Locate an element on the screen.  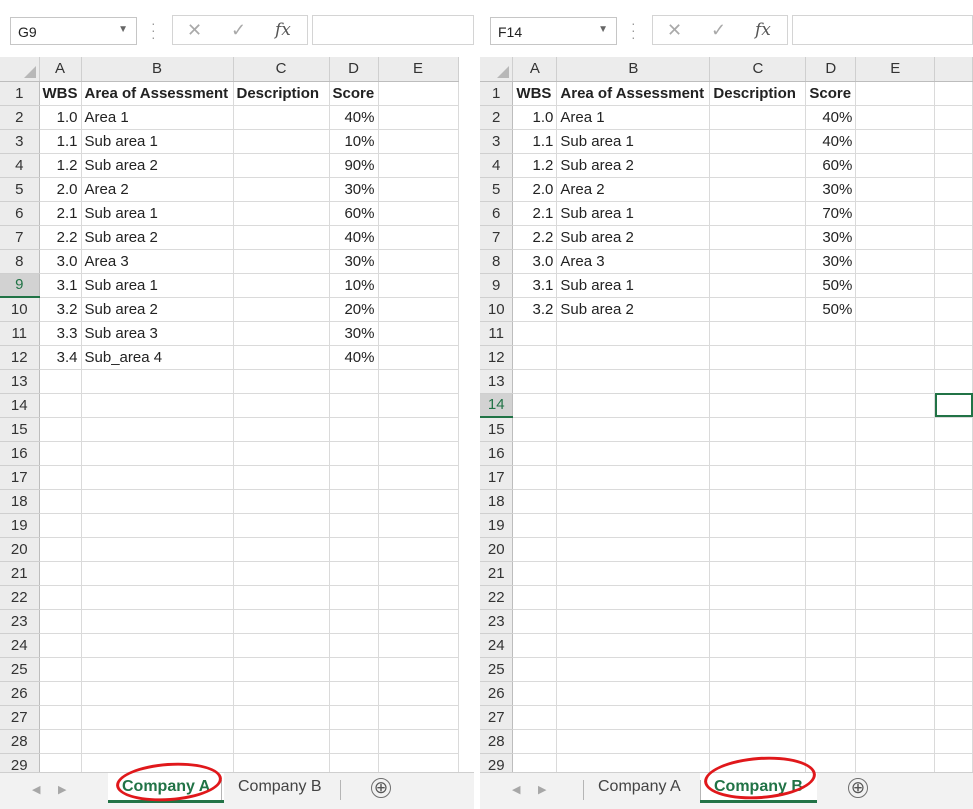
column-header: B is located at coordinates (633, 69).